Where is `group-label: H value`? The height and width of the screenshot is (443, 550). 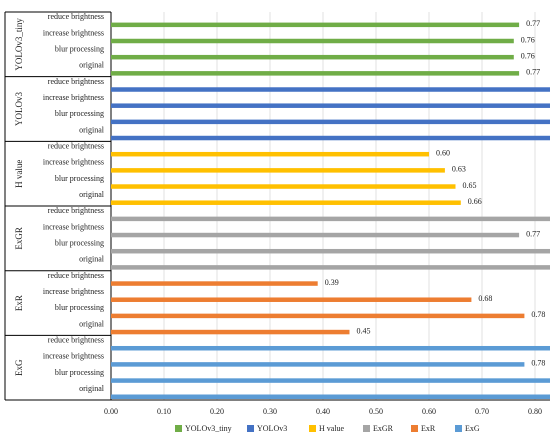 group-label: H value is located at coordinates (19, 174).